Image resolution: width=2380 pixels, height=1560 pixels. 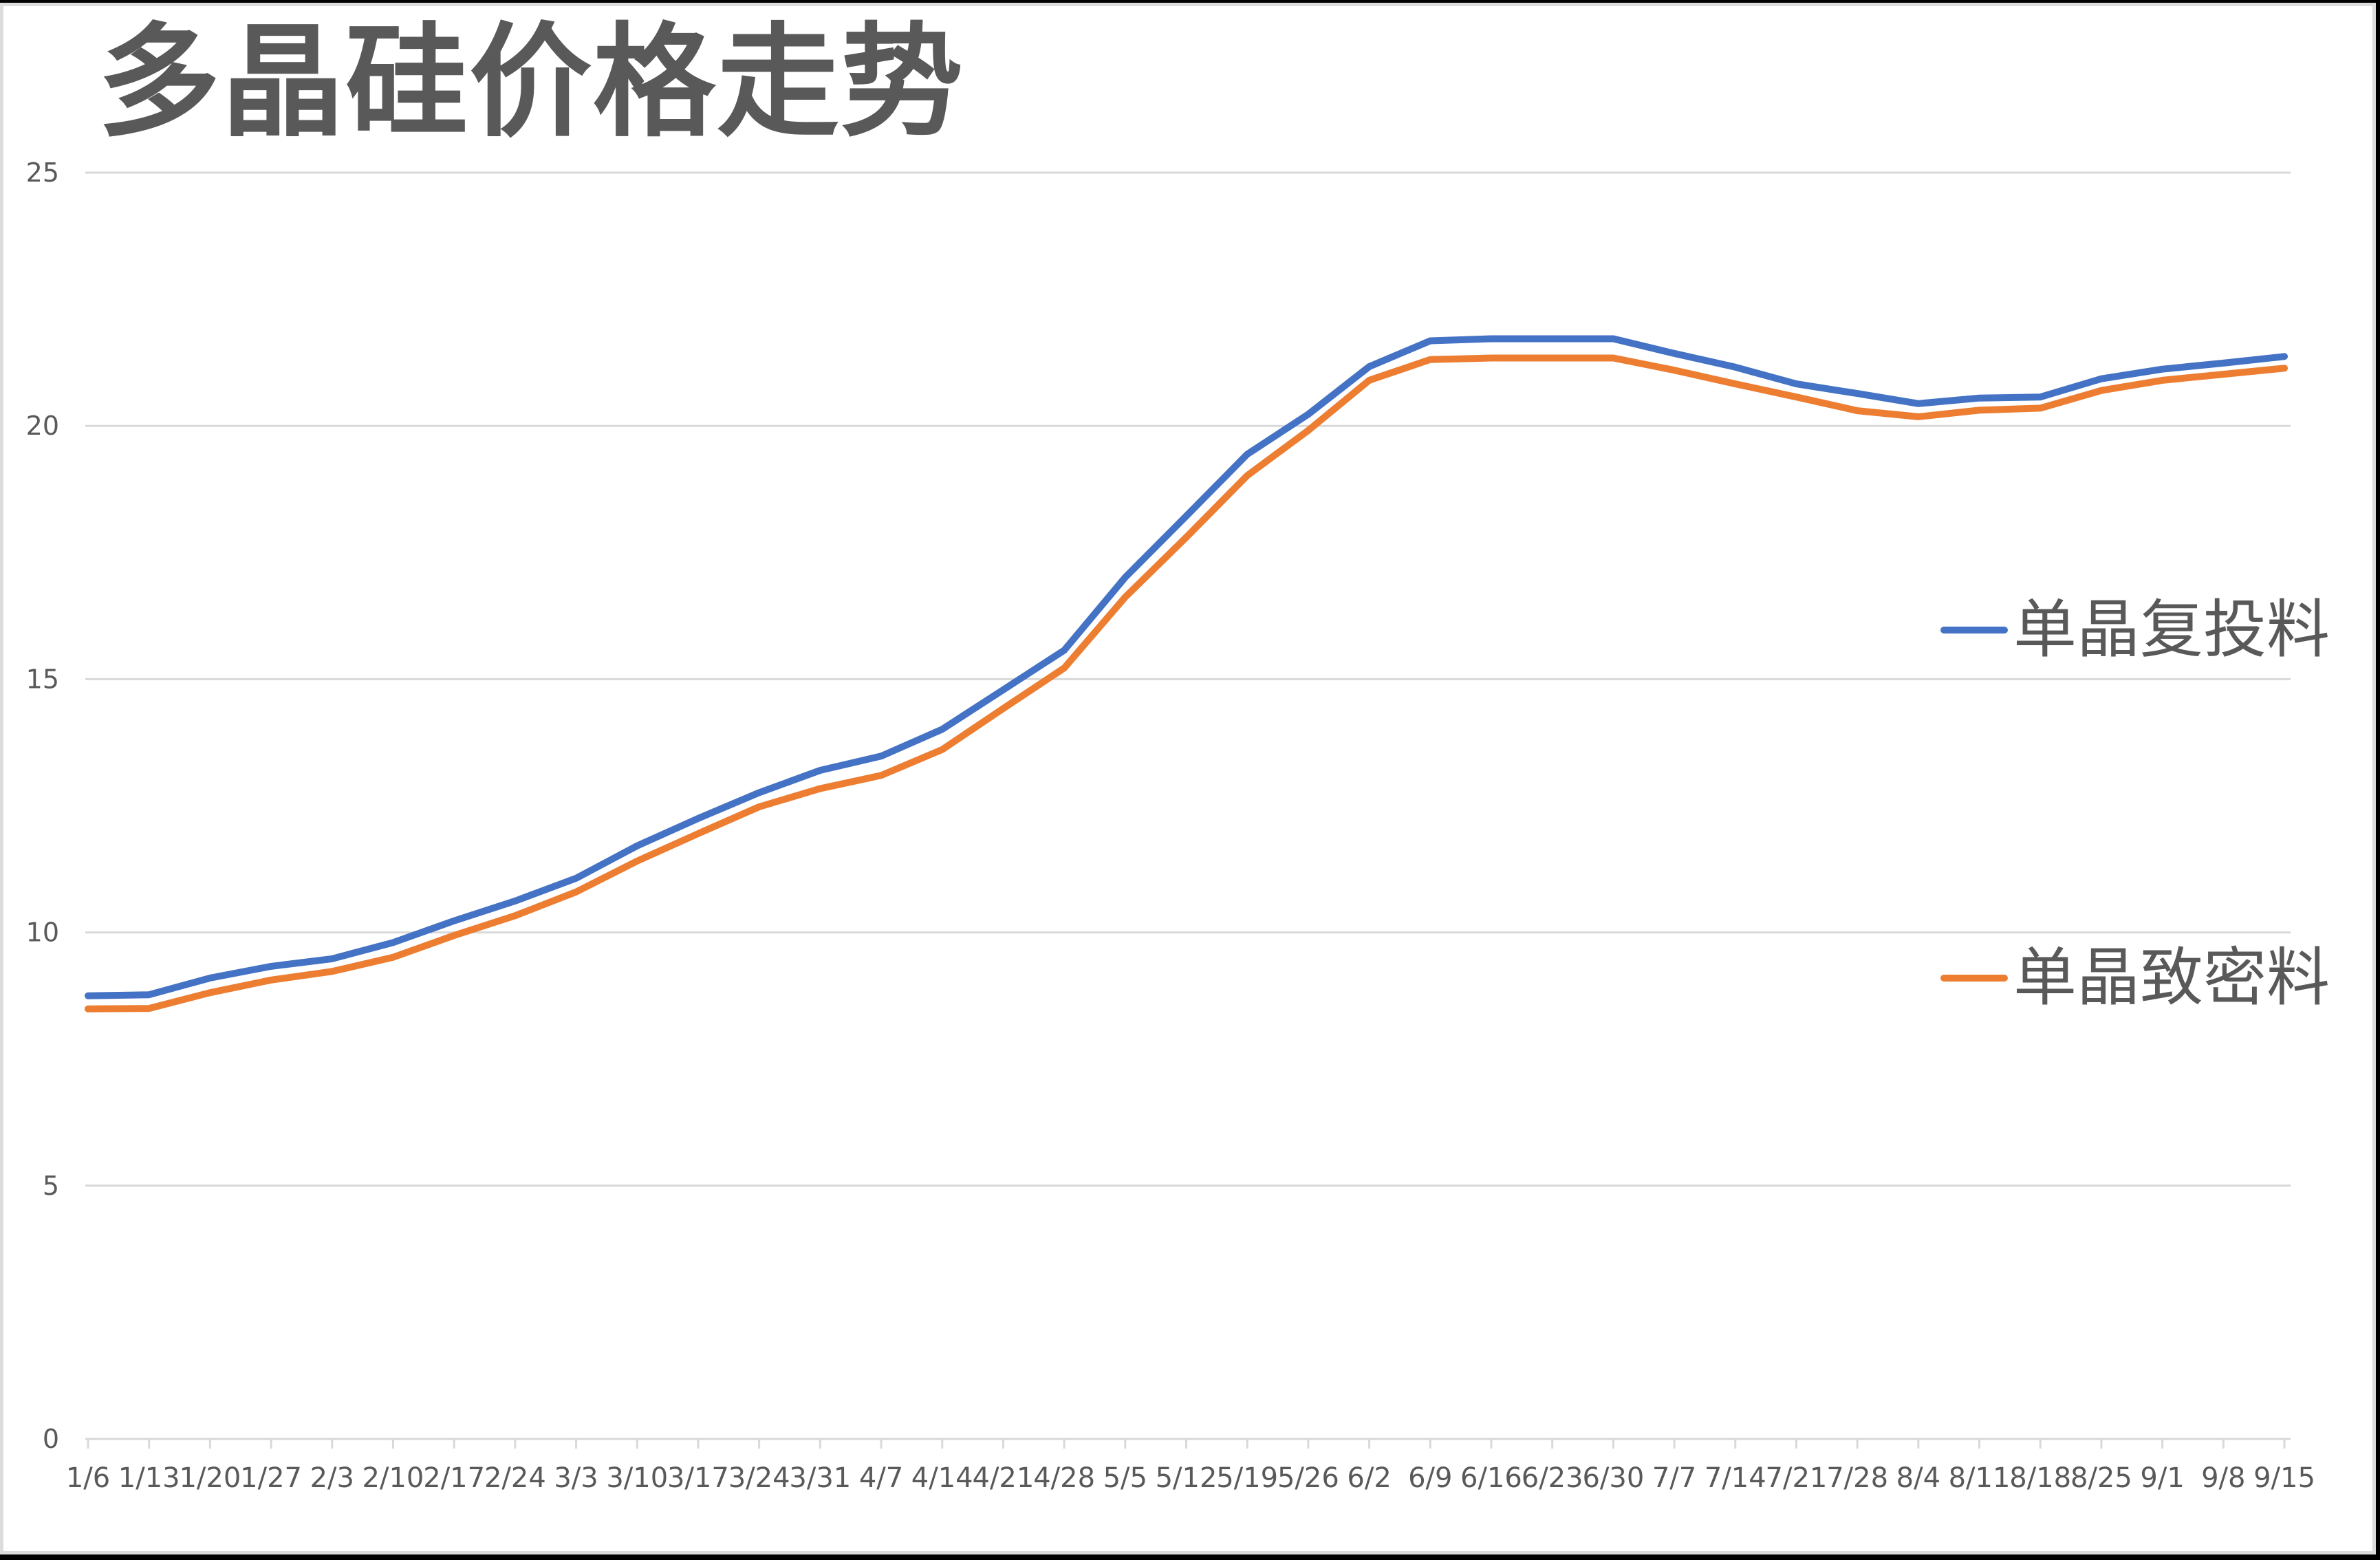 What do you see at coordinates (942, 1478) in the screenshot?
I see `x-tick-label: 4/14` at bounding box center [942, 1478].